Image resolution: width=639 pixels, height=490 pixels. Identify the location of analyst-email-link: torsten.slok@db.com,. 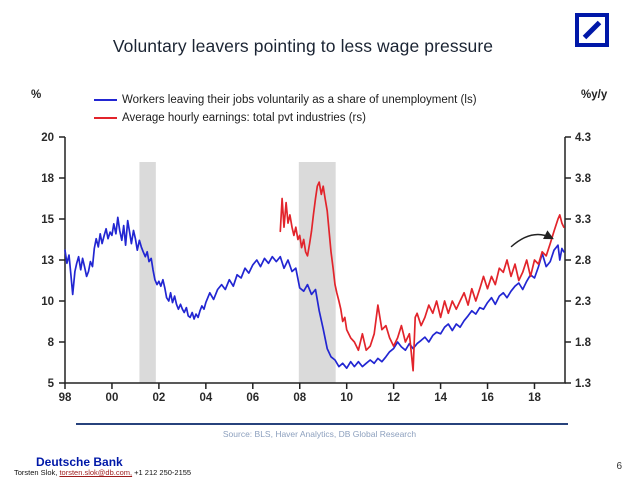
(96, 472).